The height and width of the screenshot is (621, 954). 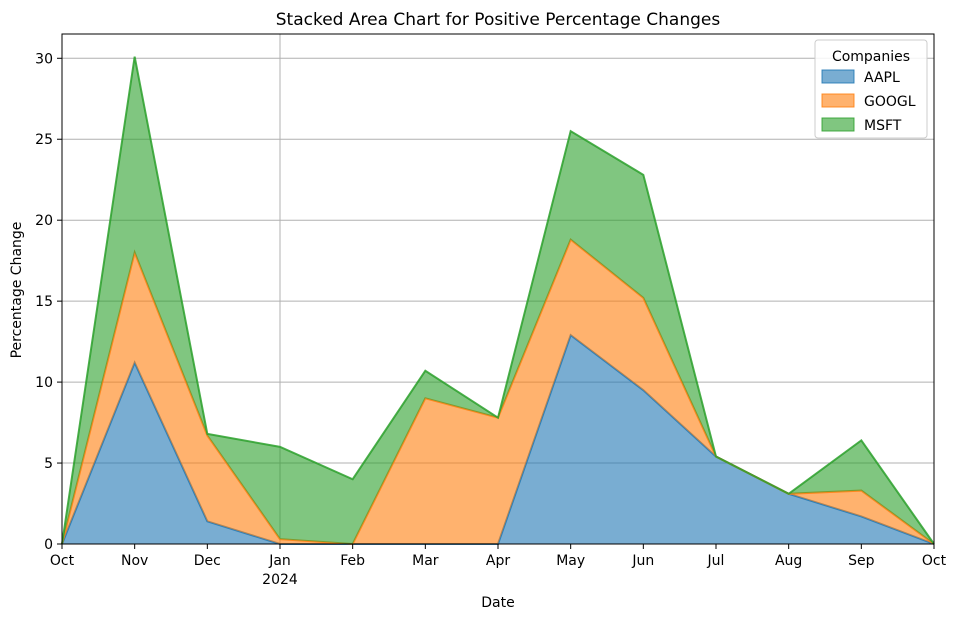 I want to click on x-tick-label: Jul, so click(x=716, y=561).